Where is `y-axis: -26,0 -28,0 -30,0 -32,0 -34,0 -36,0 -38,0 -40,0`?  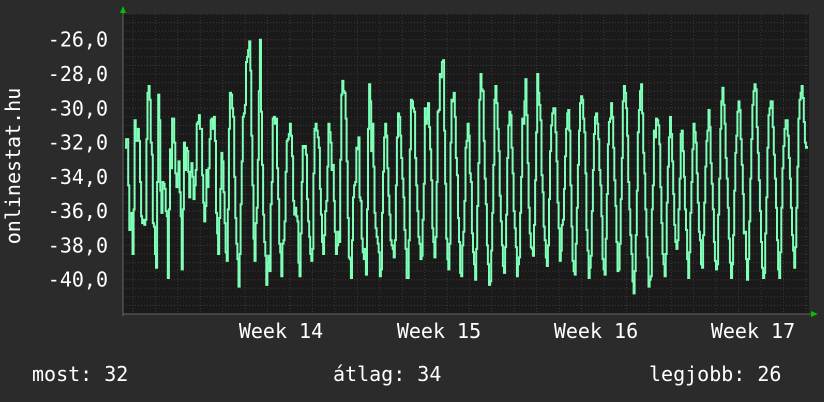
y-axis: -26,0 -28,0 -30,0 -32,0 -34,0 -36,0 -38,0 -40,0 is located at coordinates (78, 160).